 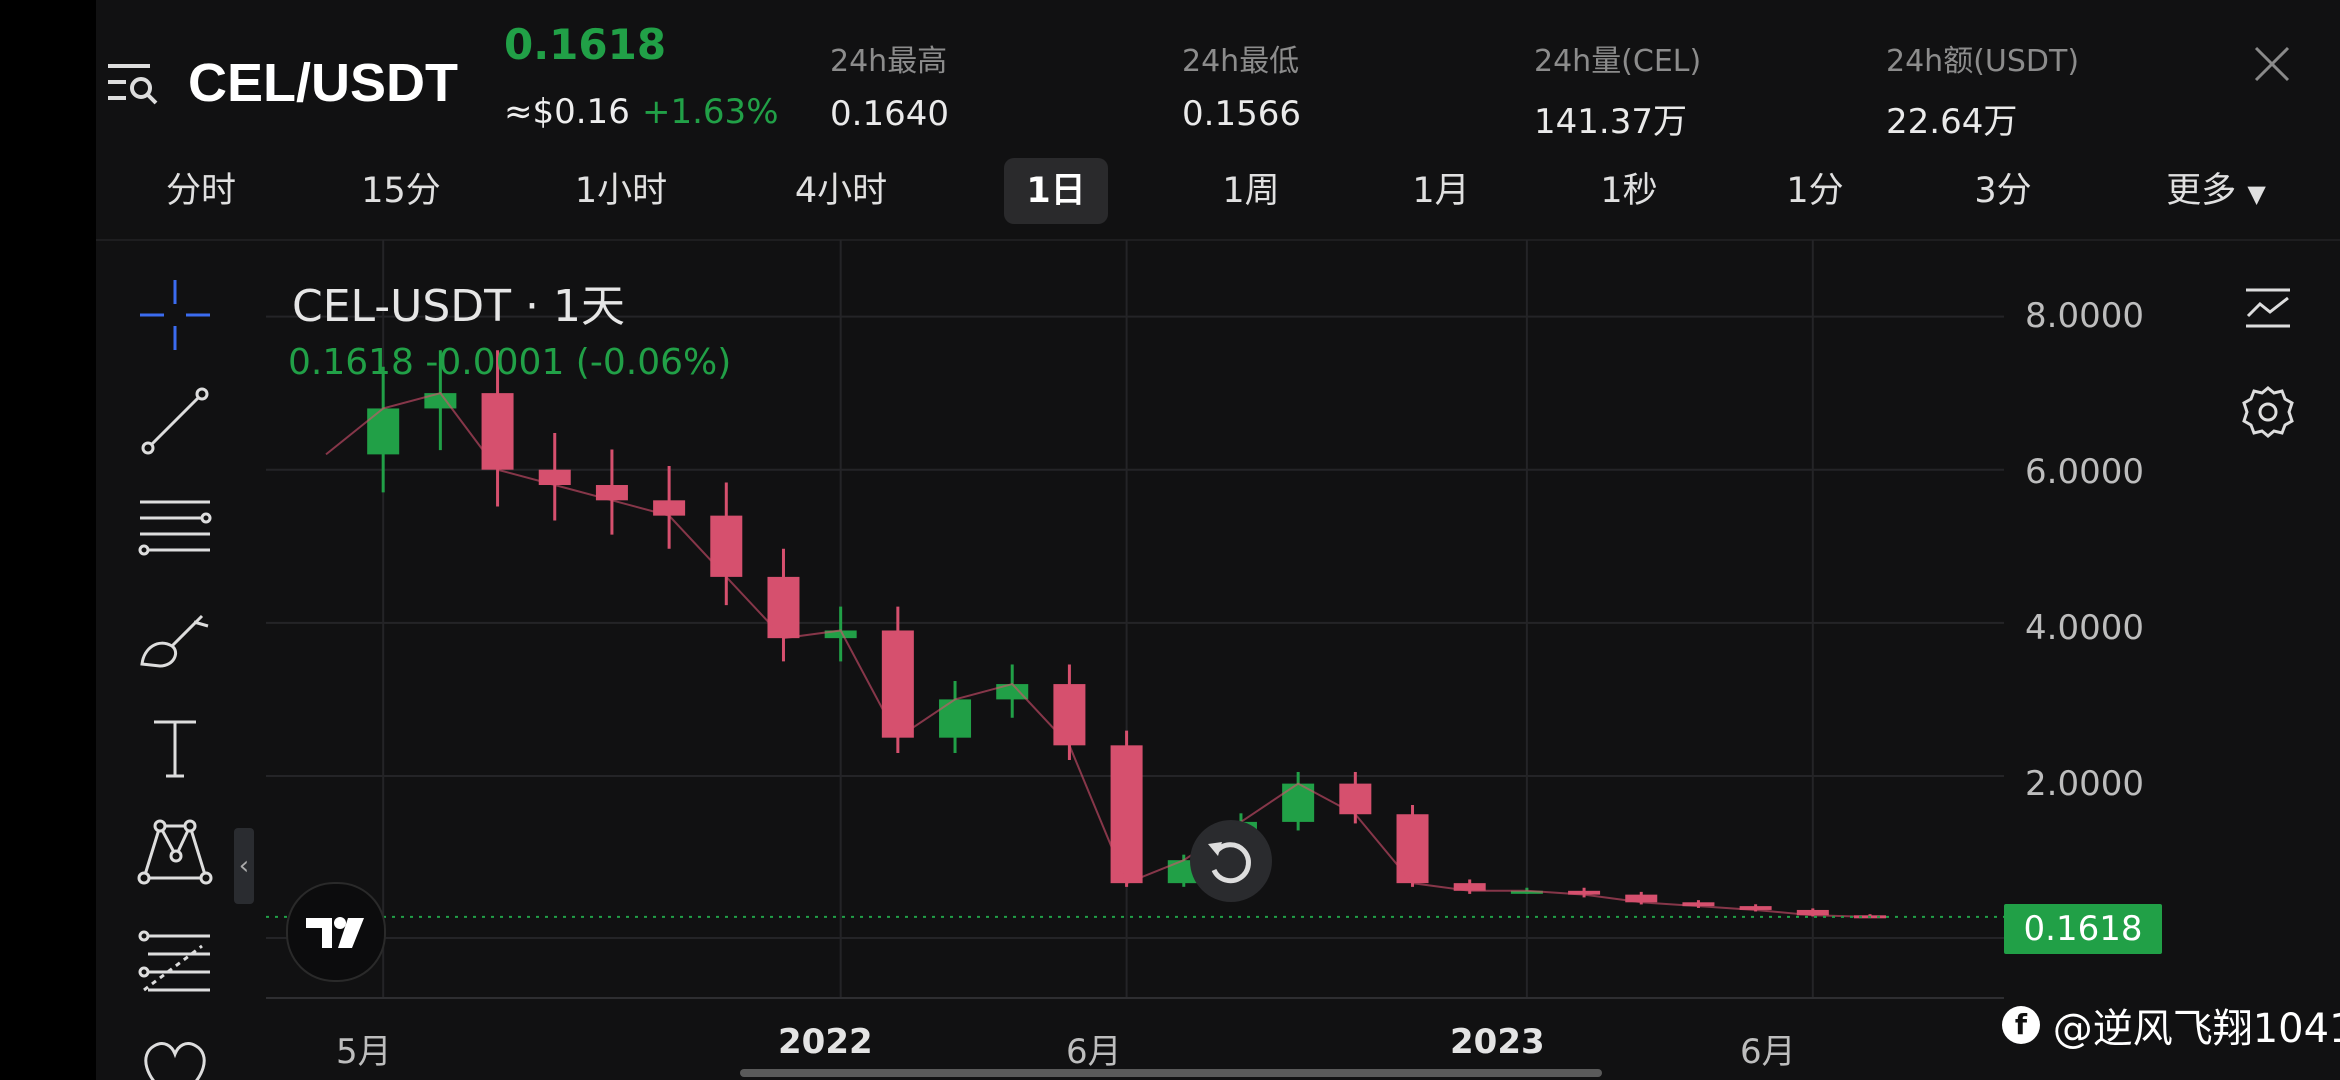 What do you see at coordinates (1441, 191) in the screenshot?
I see `tab-1mo: 1月` at bounding box center [1441, 191].